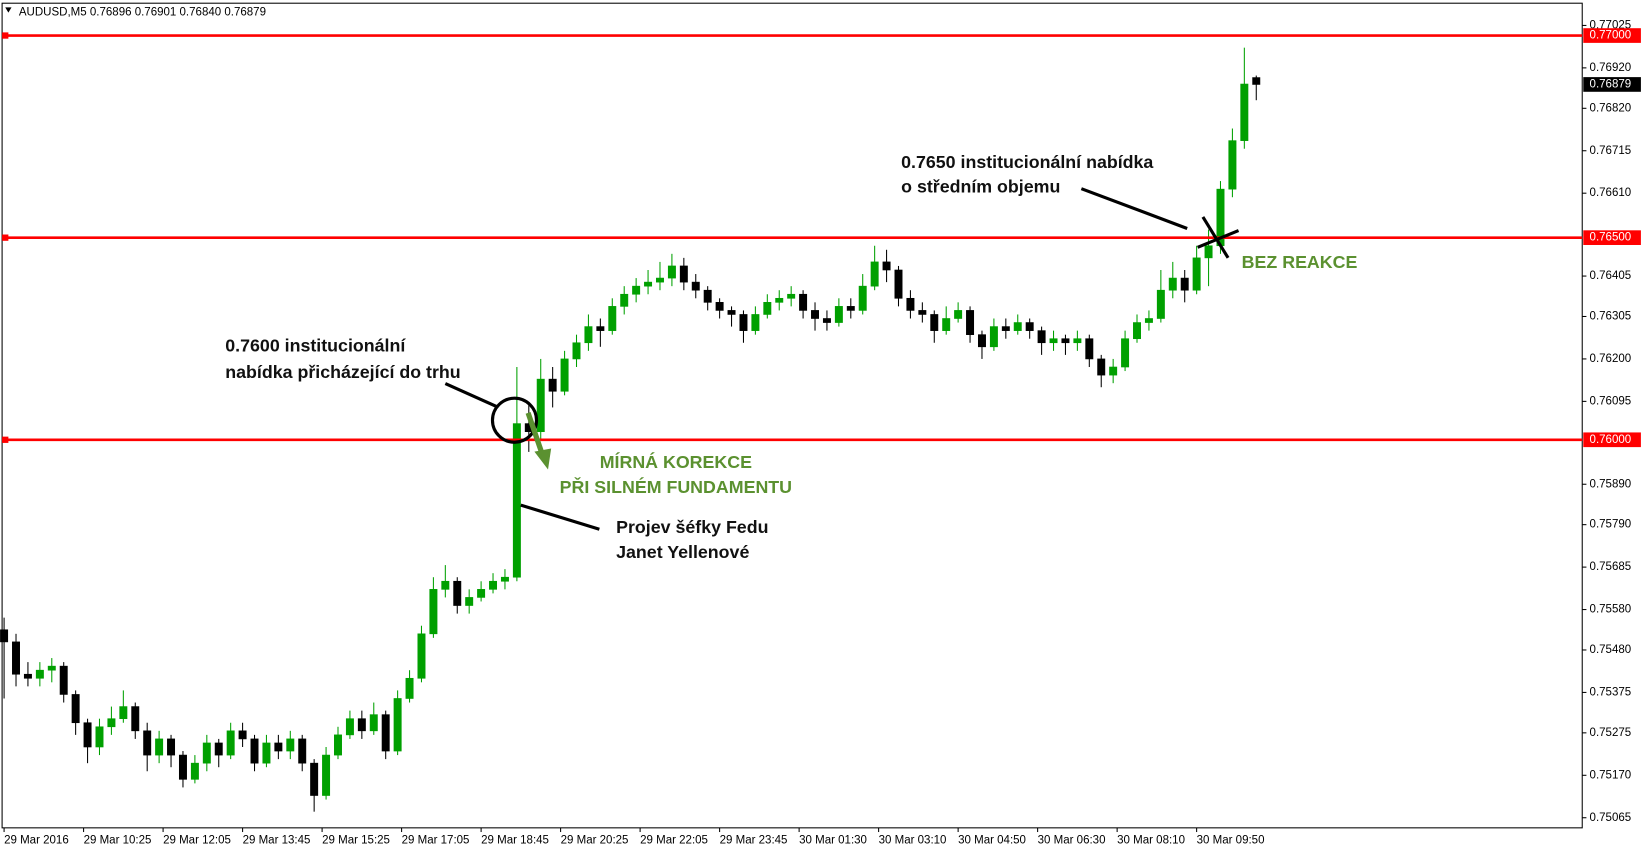 The width and height of the screenshot is (1643, 852). I want to click on last-price-box, so click(1612, 84).